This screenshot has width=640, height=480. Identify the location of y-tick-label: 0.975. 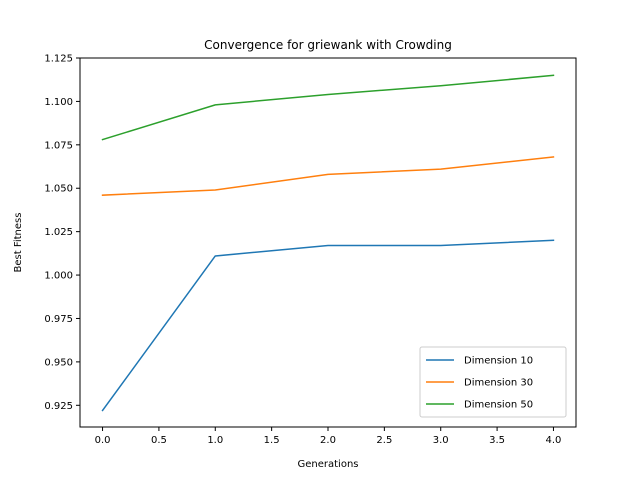
(58, 319).